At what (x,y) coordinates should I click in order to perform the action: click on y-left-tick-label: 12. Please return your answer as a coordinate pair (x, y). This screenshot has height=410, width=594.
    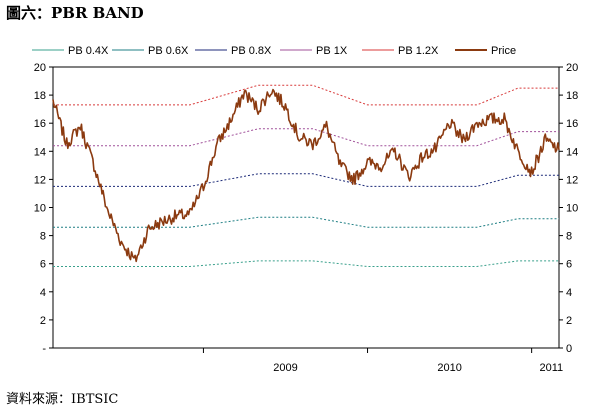
    Looking at the image, I should click on (40, 180).